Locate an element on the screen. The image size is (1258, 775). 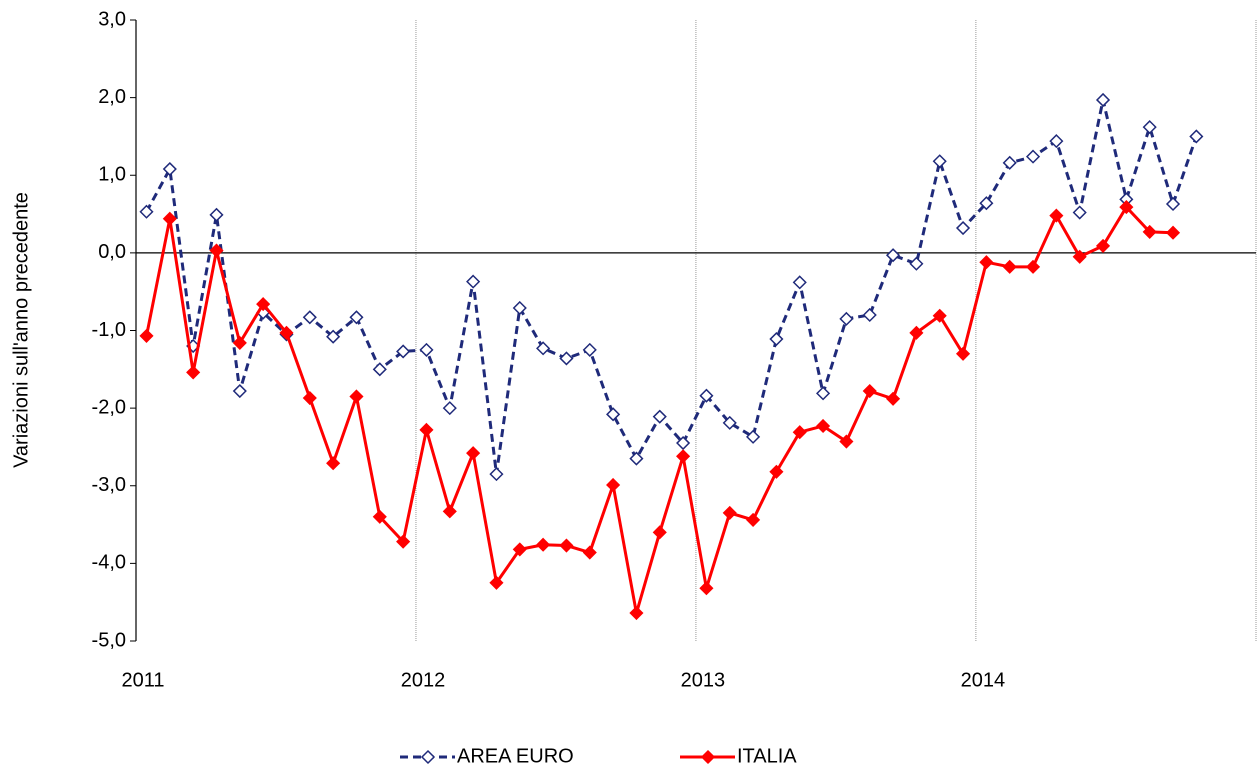
y-tick-label: -1,0 is located at coordinates (109, 330).